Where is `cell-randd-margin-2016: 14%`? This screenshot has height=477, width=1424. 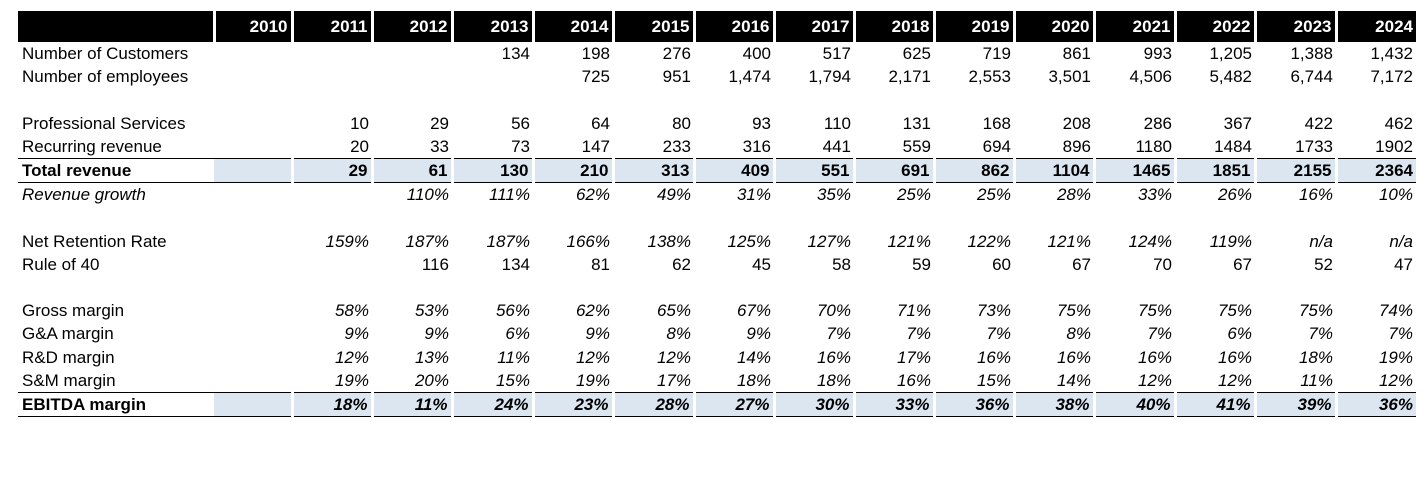
cell-randd-margin-2016: 14% is located at coordinates (753, 357).